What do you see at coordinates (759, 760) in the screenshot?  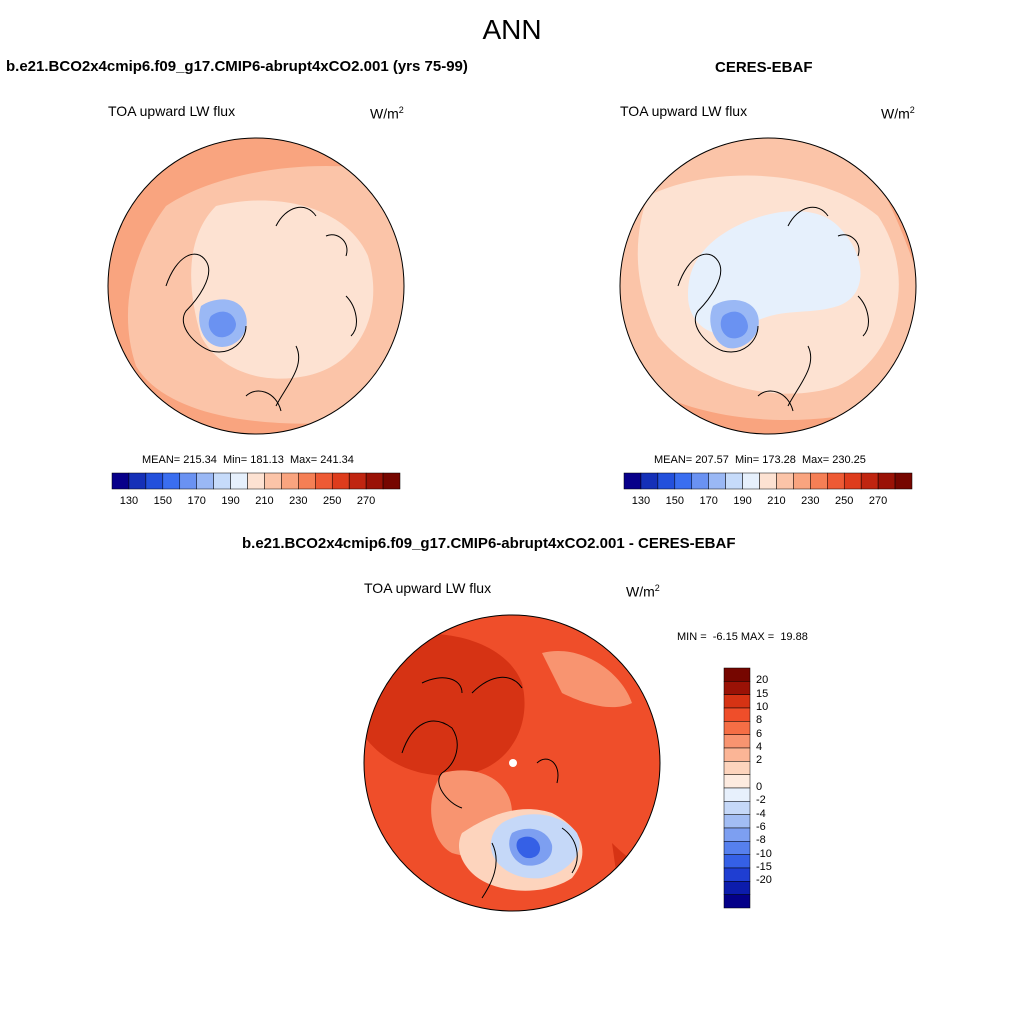 I see `colorbar-tick-label: 2` at bounding box center [759, 760].